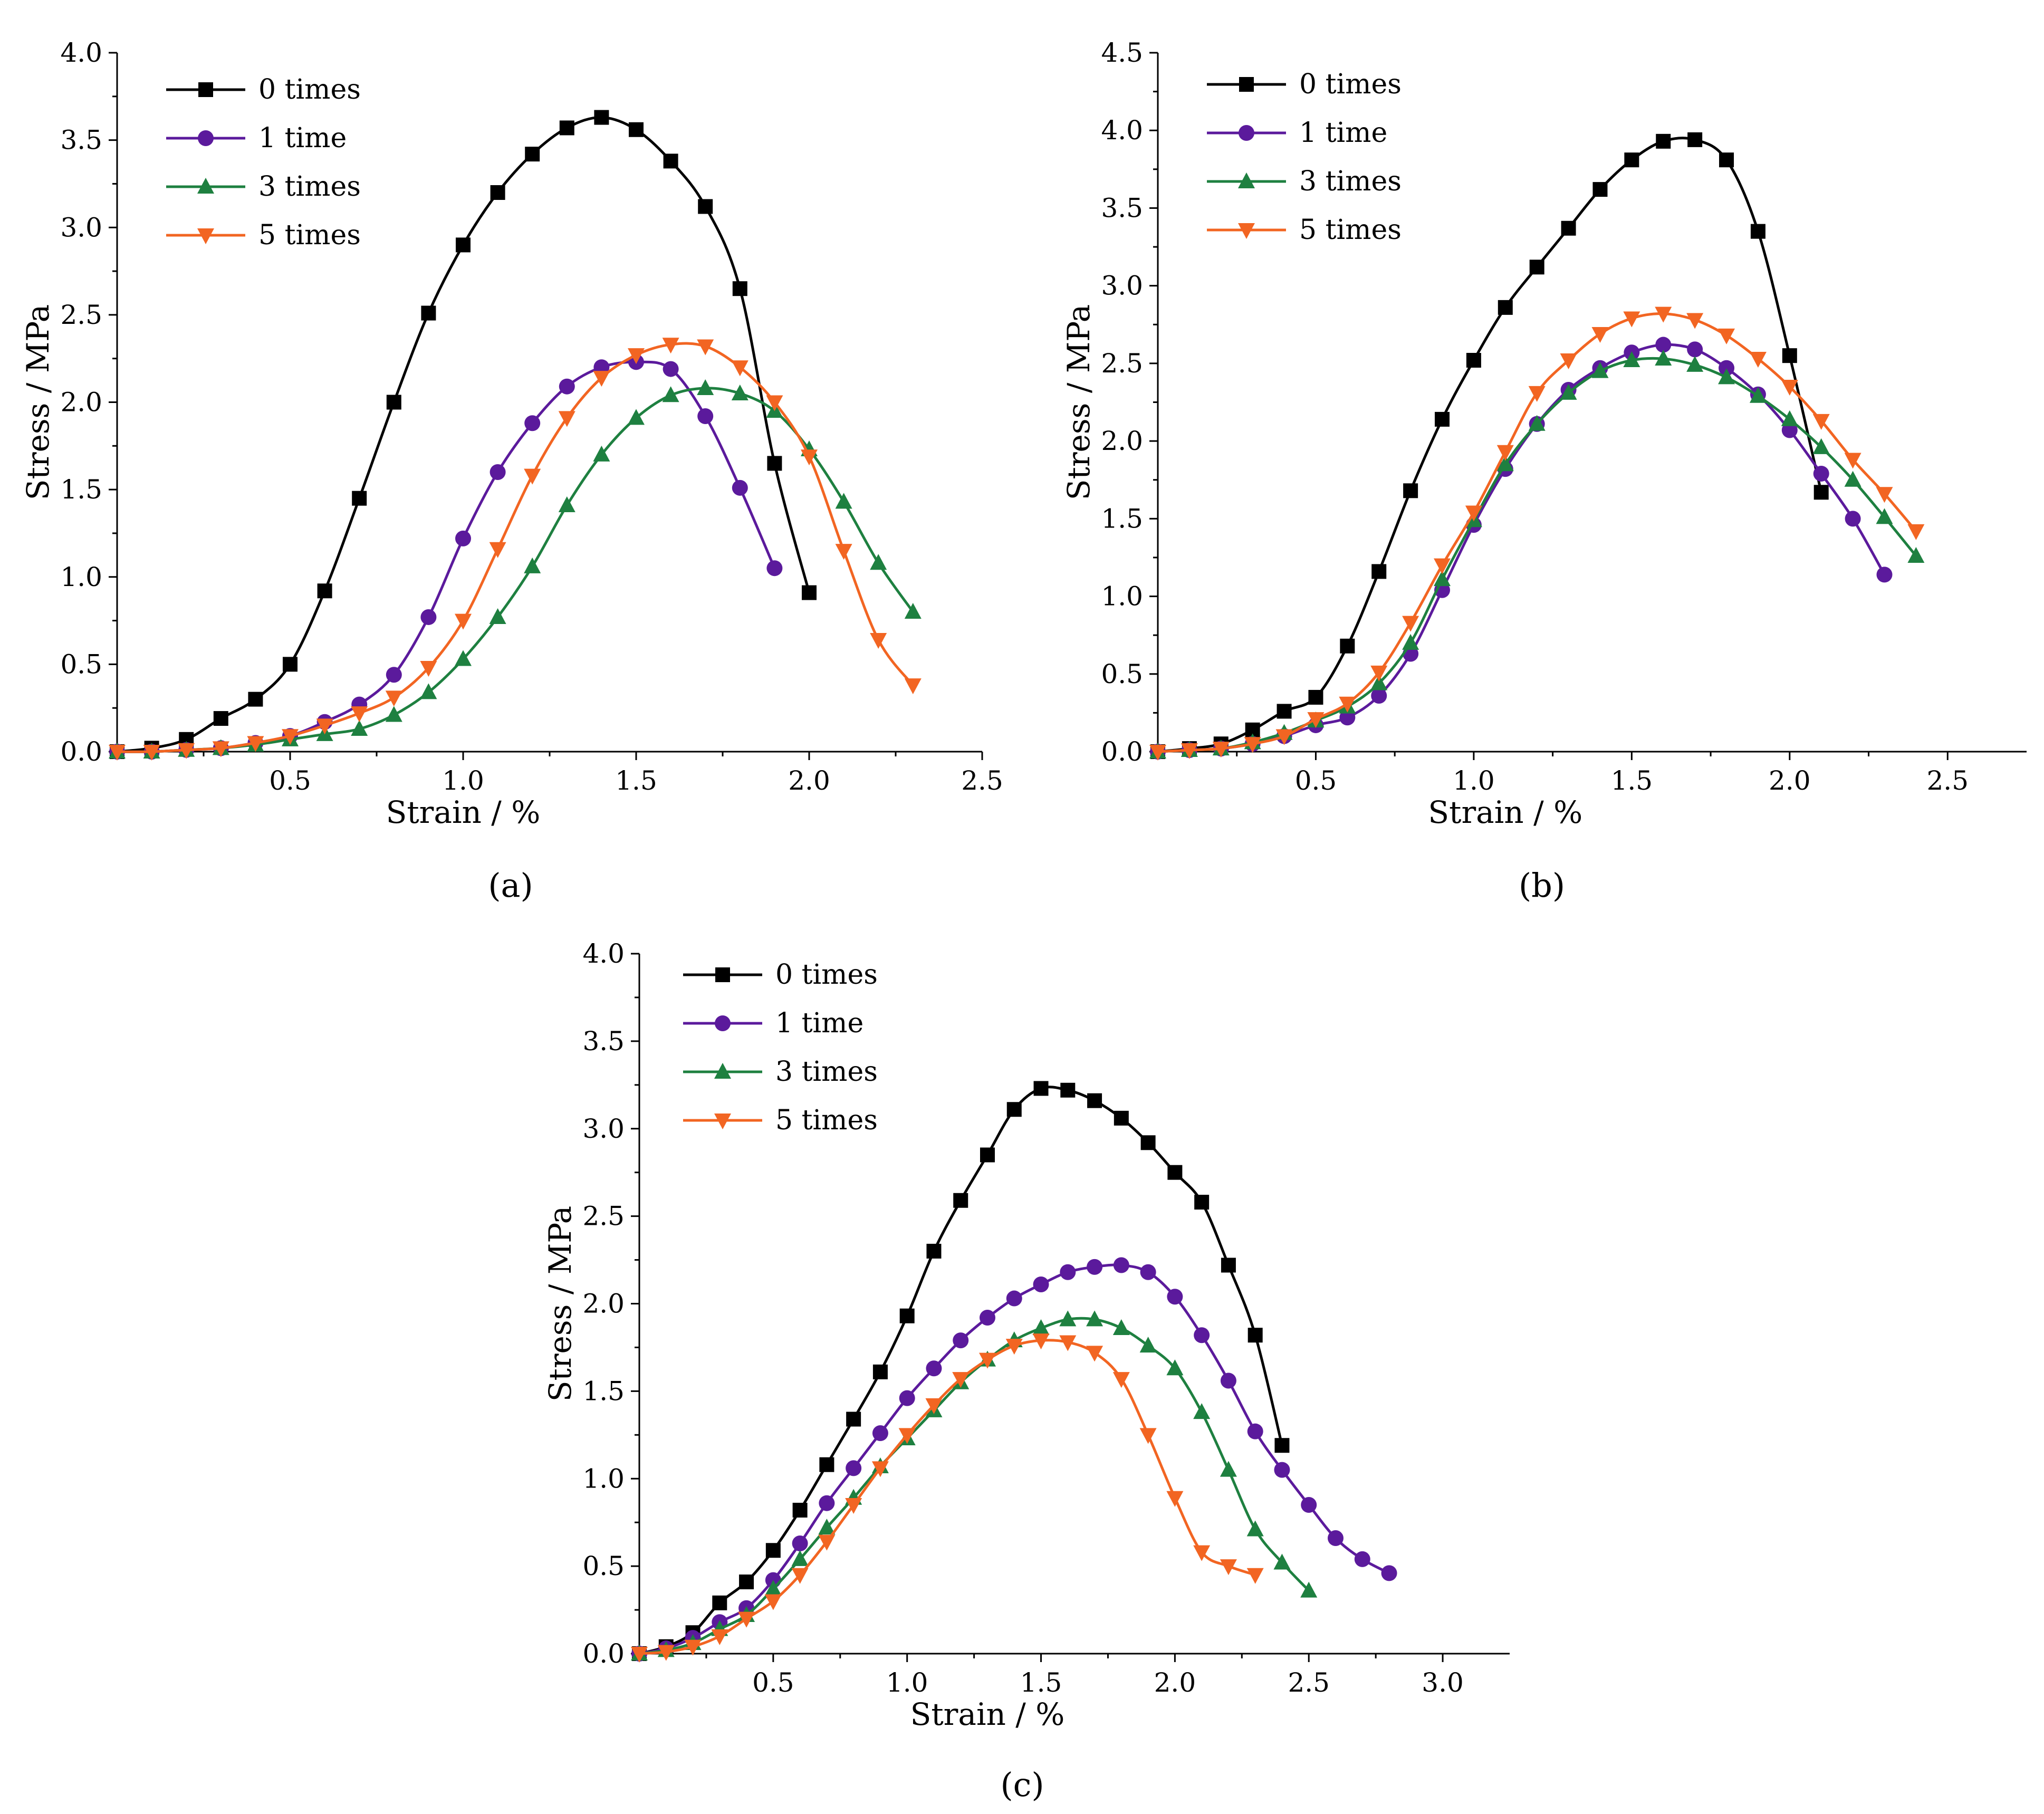 Image resolution: width=2044 pixels, height=1814 pixels. Describe the element at coordinates (81, 751) in the screenshot. I see `y-tick-label-a: 0.0` at that location.